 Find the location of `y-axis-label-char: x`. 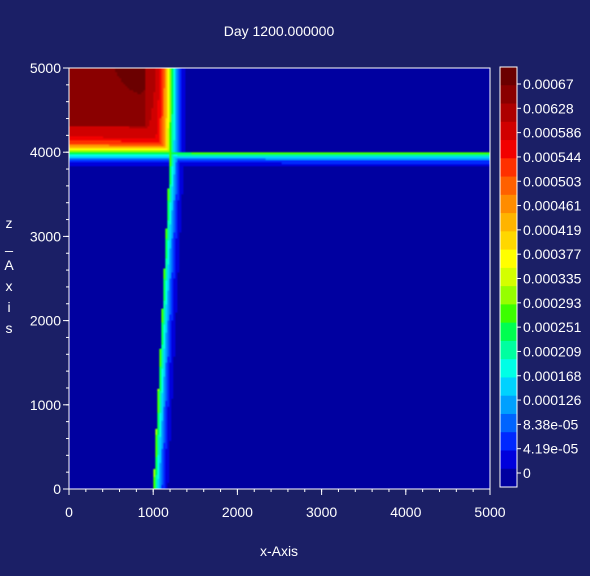

y-axis-label-char: x is located at coordinates (9, 286).